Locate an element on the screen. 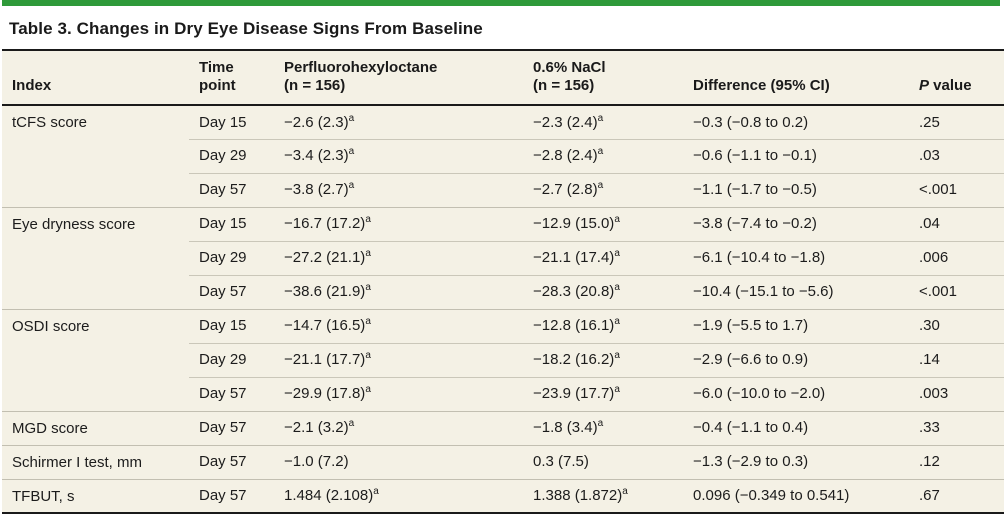 The width and height of the screenshot is (1008, 524). p-italic: P is located at coordinates (924, 86).